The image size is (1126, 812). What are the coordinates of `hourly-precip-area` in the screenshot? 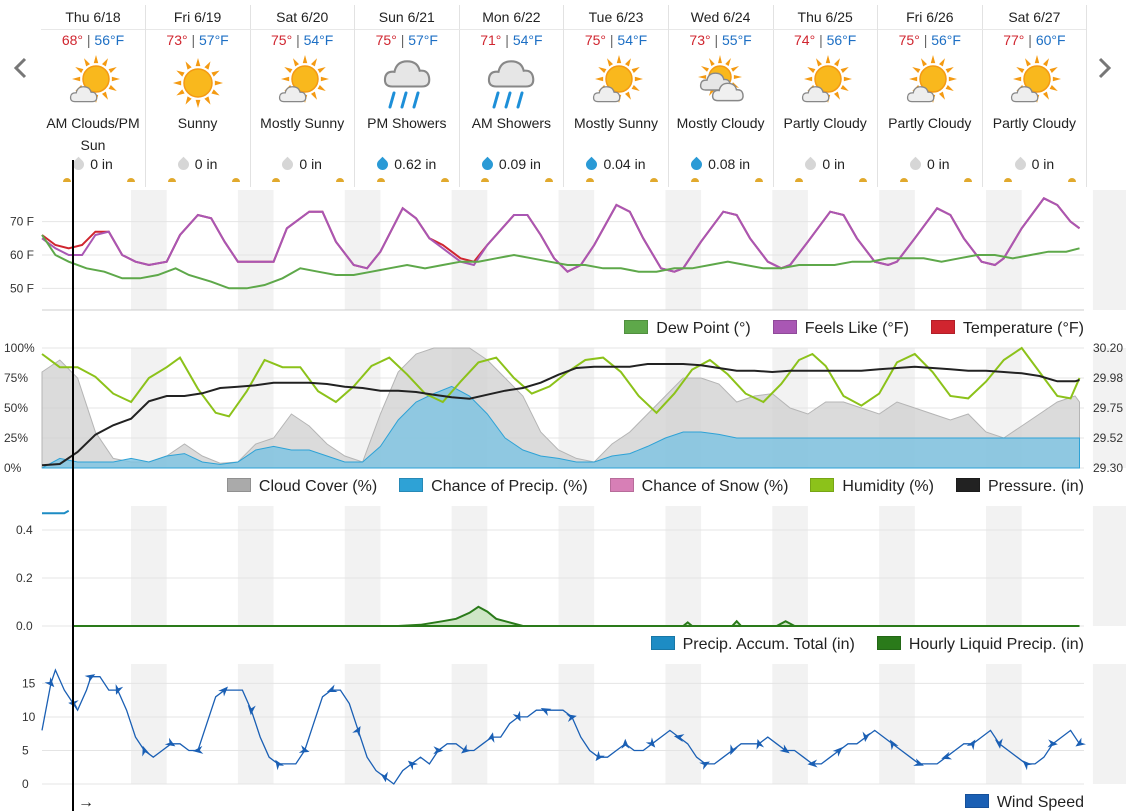 It's located at (576, 616).